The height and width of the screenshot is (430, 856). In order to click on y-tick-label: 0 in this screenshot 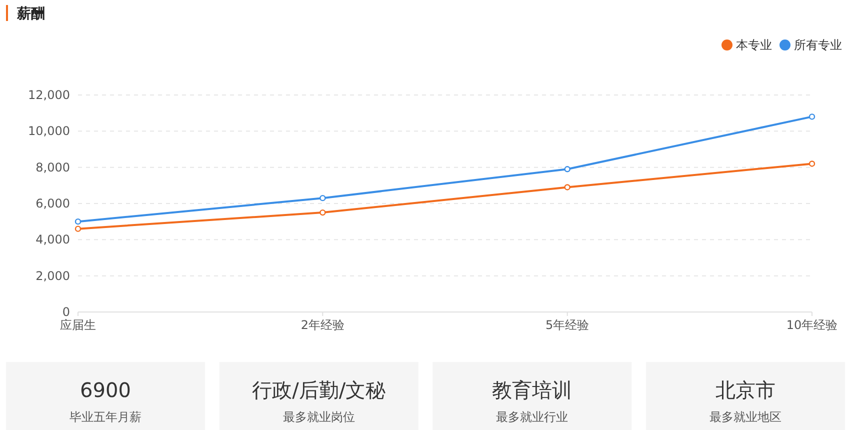, I will do `click(66, 312)`.